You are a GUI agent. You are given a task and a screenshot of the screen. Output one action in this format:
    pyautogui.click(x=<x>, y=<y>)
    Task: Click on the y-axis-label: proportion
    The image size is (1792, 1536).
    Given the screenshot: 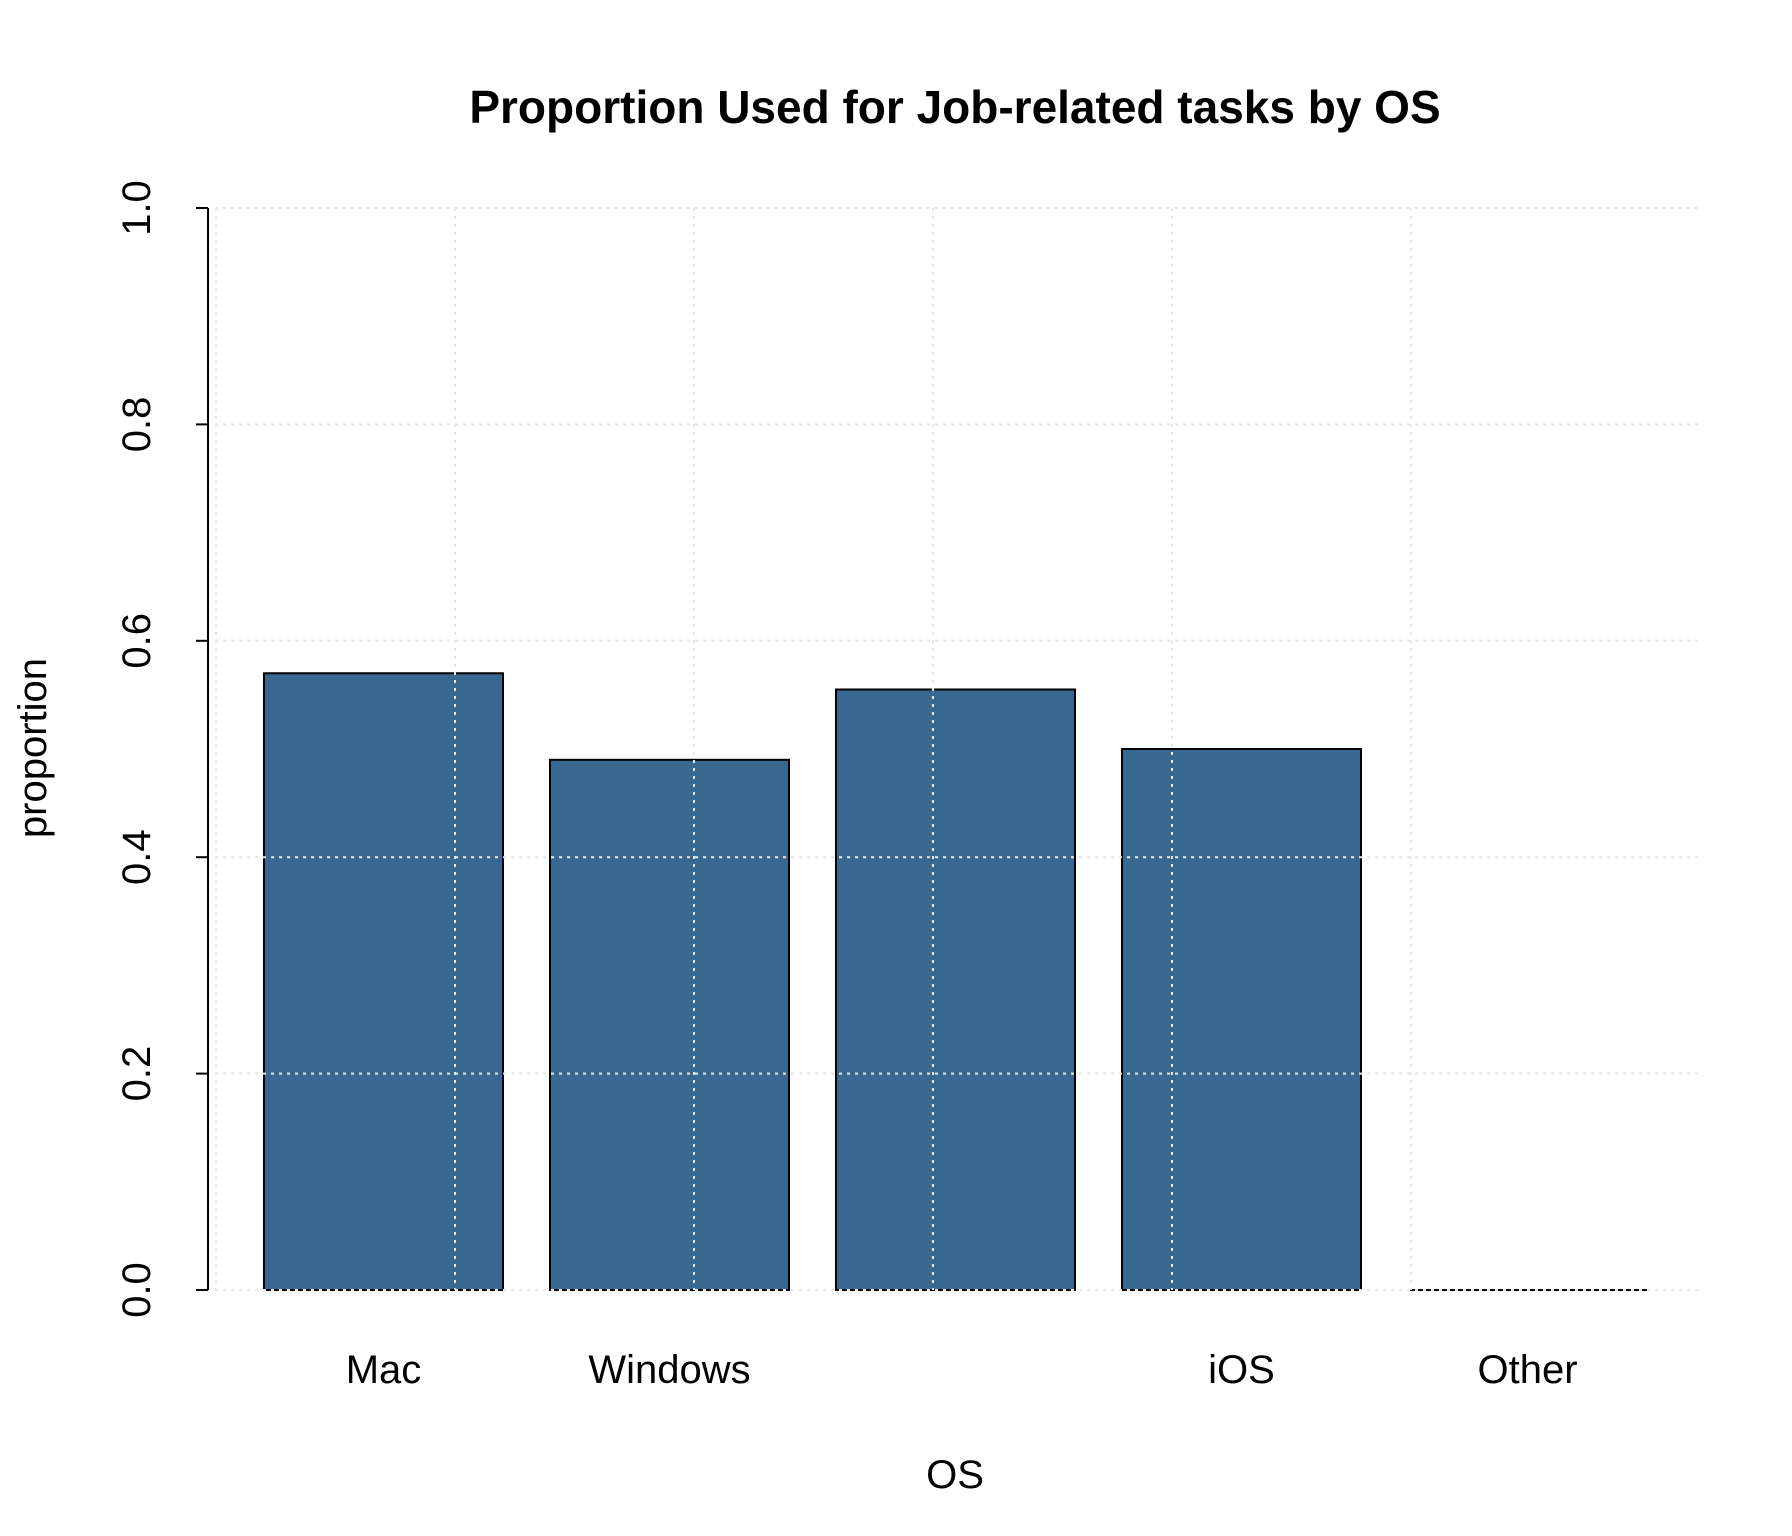 What is the action you would take?
    pyautogui.click(x=33, y=748)
    